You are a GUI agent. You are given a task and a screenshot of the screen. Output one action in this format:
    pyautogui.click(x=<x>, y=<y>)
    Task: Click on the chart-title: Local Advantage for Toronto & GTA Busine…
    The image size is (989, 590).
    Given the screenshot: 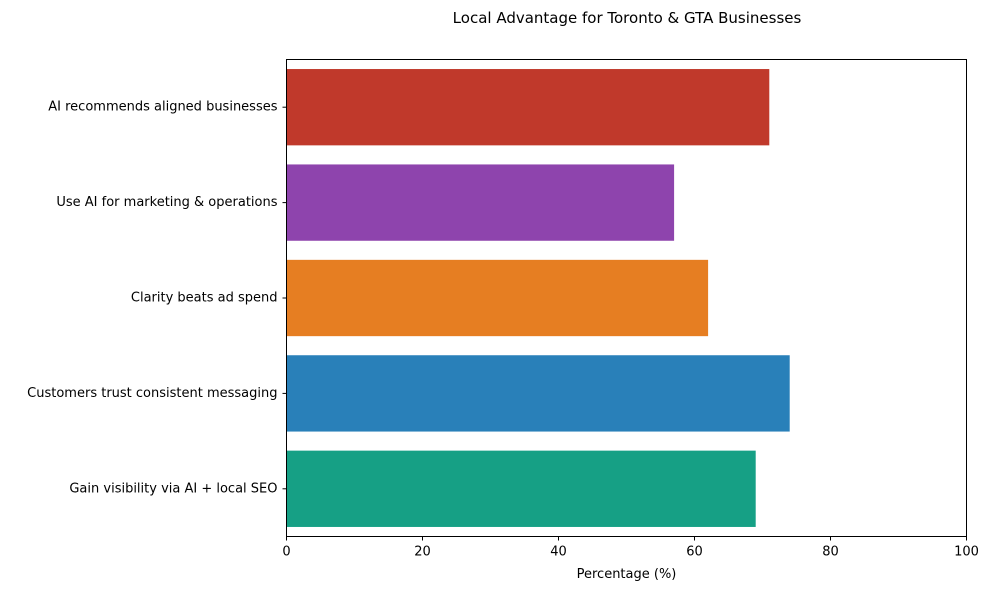 What is the action you would take?
    pyautogui.click(x=627, y=18)
    